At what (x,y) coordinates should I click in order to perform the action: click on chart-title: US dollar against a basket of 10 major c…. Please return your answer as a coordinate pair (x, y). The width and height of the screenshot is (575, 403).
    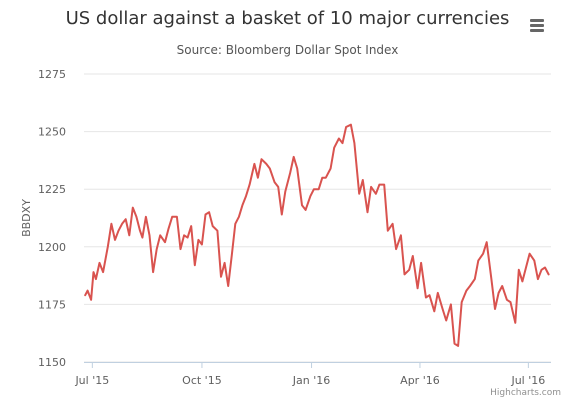
    Looking at the image, I should click on (287, 18).